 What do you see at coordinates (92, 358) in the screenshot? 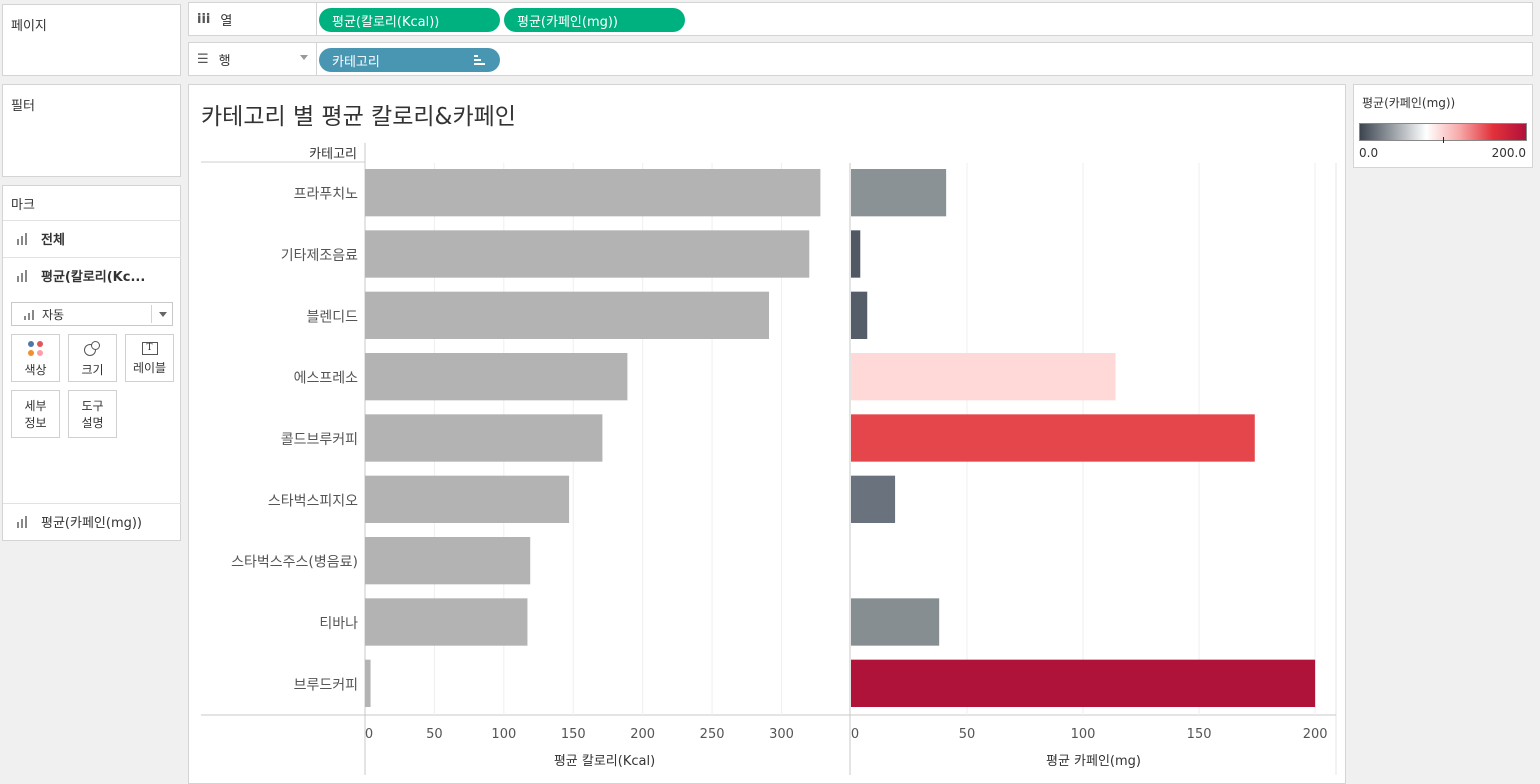
I see `size-button: 크기` at bounding box center [92, 358].